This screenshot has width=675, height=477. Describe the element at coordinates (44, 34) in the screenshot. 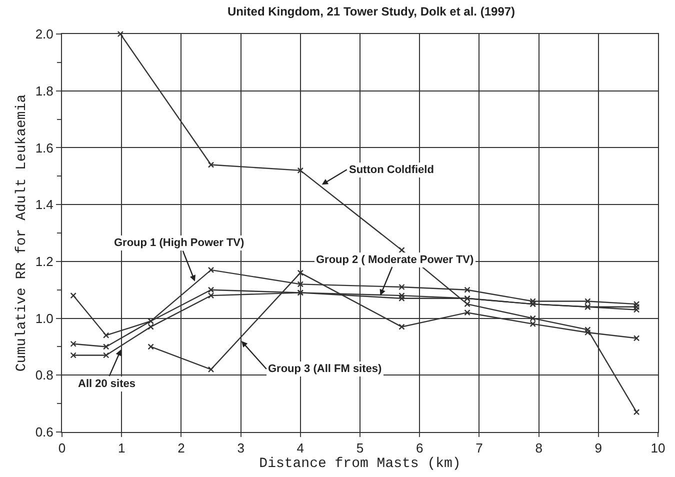

I see `y-tick-label: 2.0` at that location.